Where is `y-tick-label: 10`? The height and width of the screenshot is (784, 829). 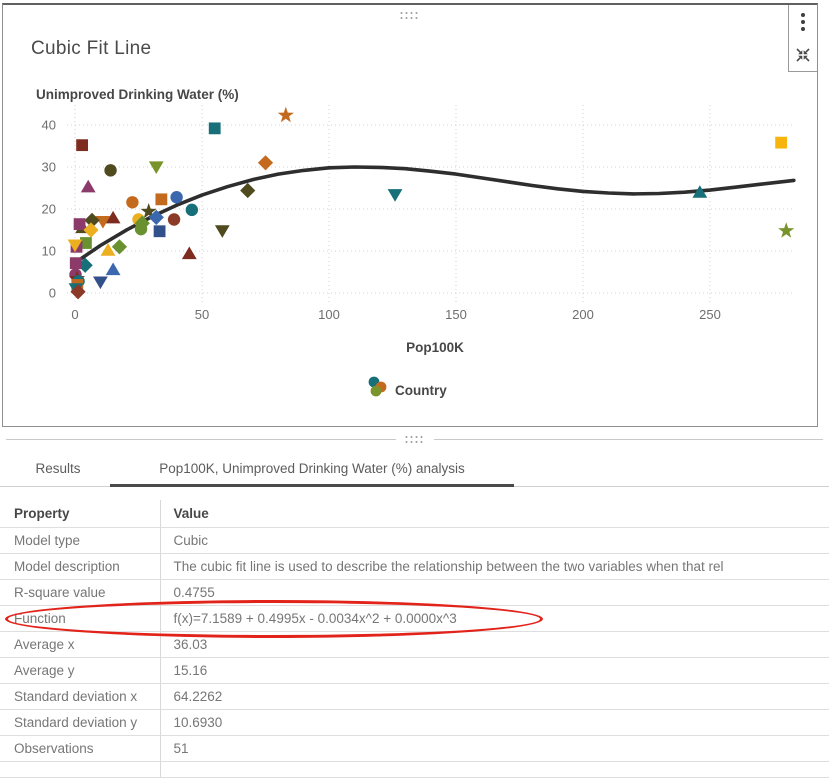 y-tick-label: 10 is located at coordinates (49, 251).